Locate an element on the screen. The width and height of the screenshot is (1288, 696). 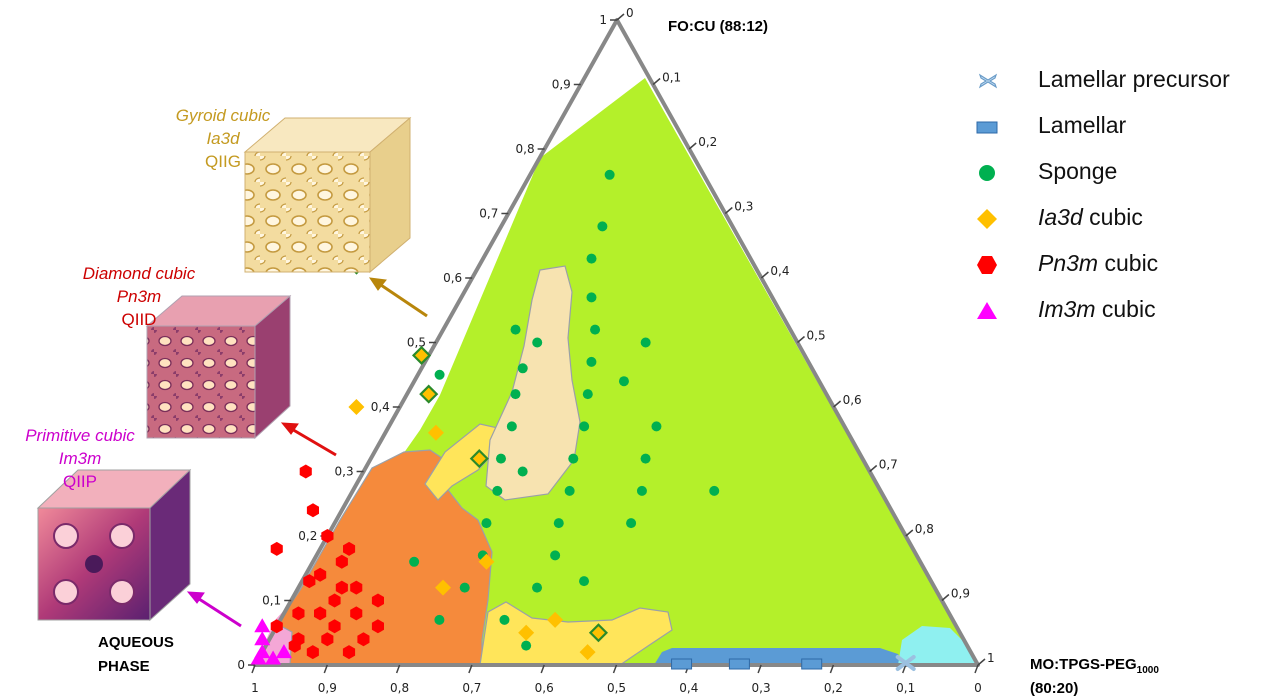
gyroid-group: Ia3d is located at coordinates (223, 138).